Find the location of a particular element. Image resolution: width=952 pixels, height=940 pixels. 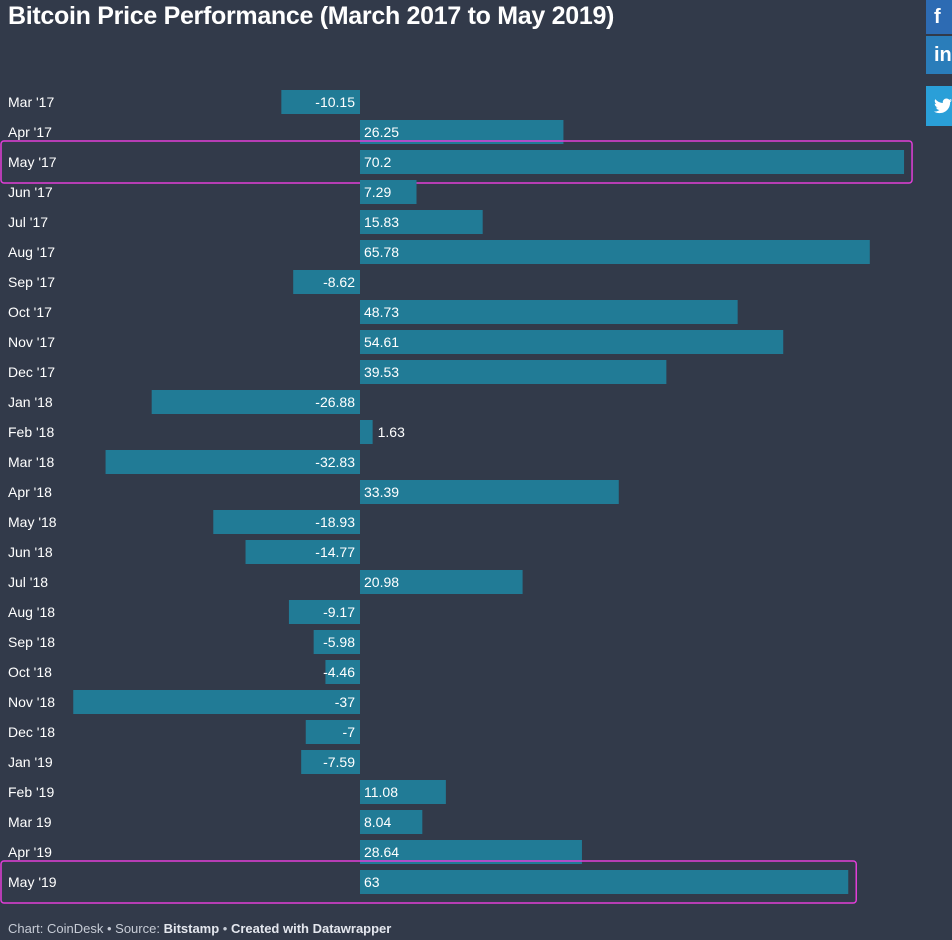

twitter-share-button is located at coordinates (939, 106).